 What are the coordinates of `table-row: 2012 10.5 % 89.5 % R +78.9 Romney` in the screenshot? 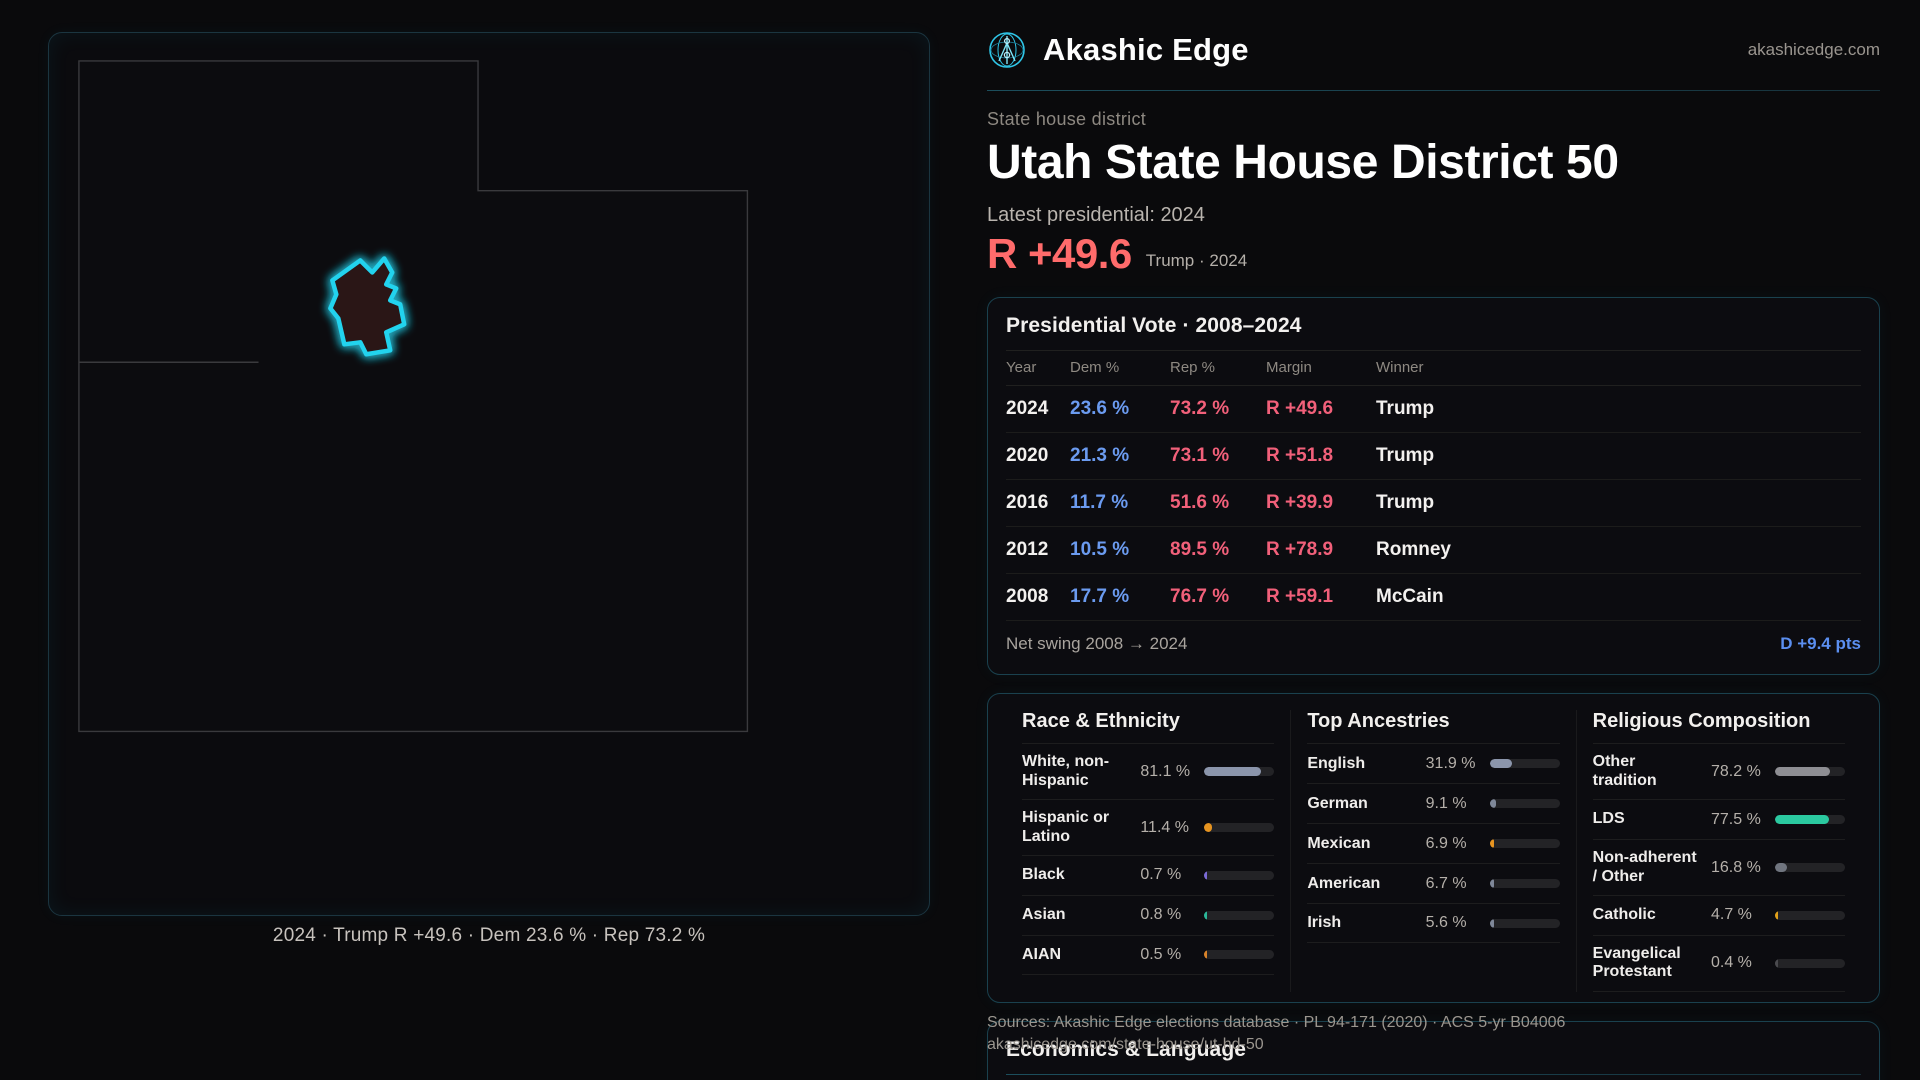 It's located at (1433, 550).